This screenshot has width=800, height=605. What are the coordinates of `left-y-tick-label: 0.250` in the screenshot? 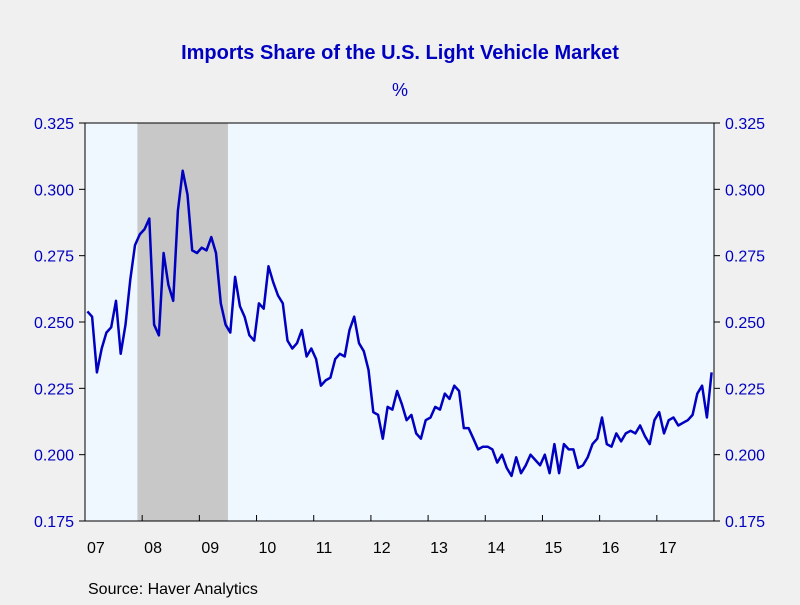 It's located at (54, 323).